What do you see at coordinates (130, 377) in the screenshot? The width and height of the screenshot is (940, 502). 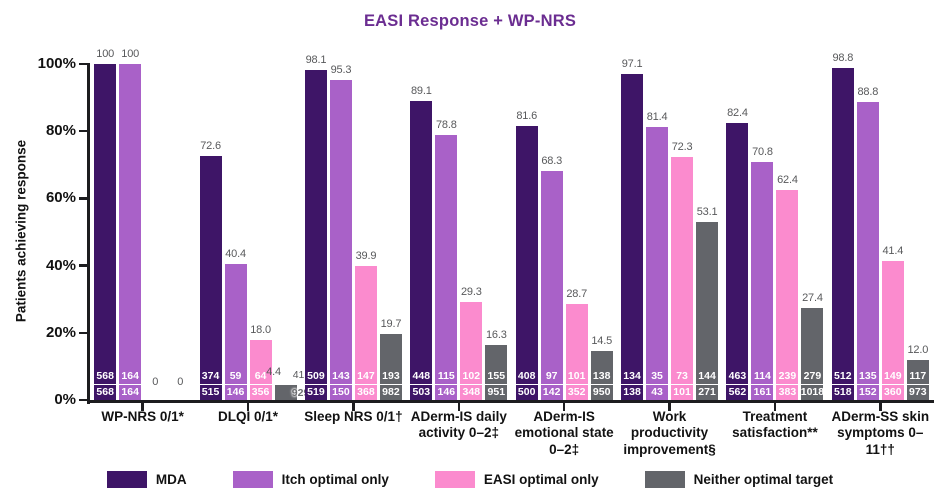 I see `n-numerator: 164` at bounding box center [130, 377].